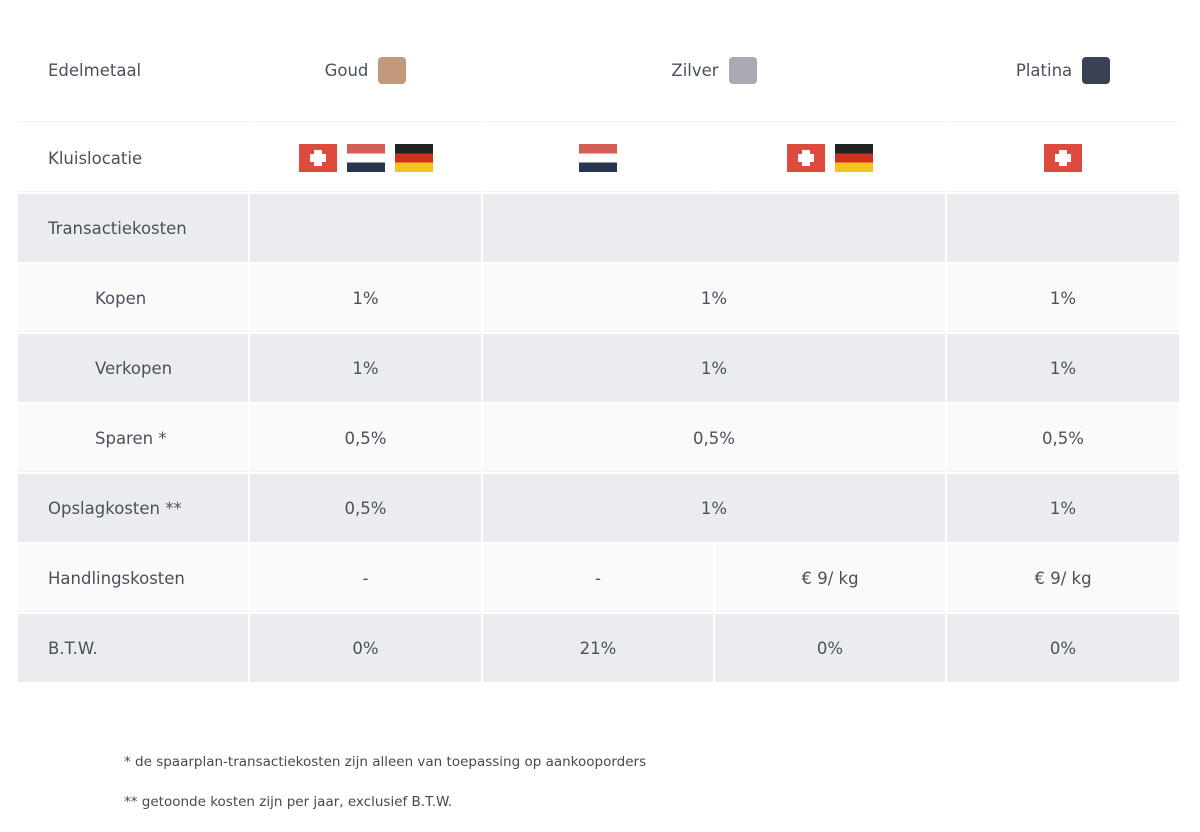 The width and height of the screenshot is (1200, 832). What do you see at coordinates (365, 369) in the screenshot?
I see `verkopen-goud: 1%` at bounding box center [365, 369].